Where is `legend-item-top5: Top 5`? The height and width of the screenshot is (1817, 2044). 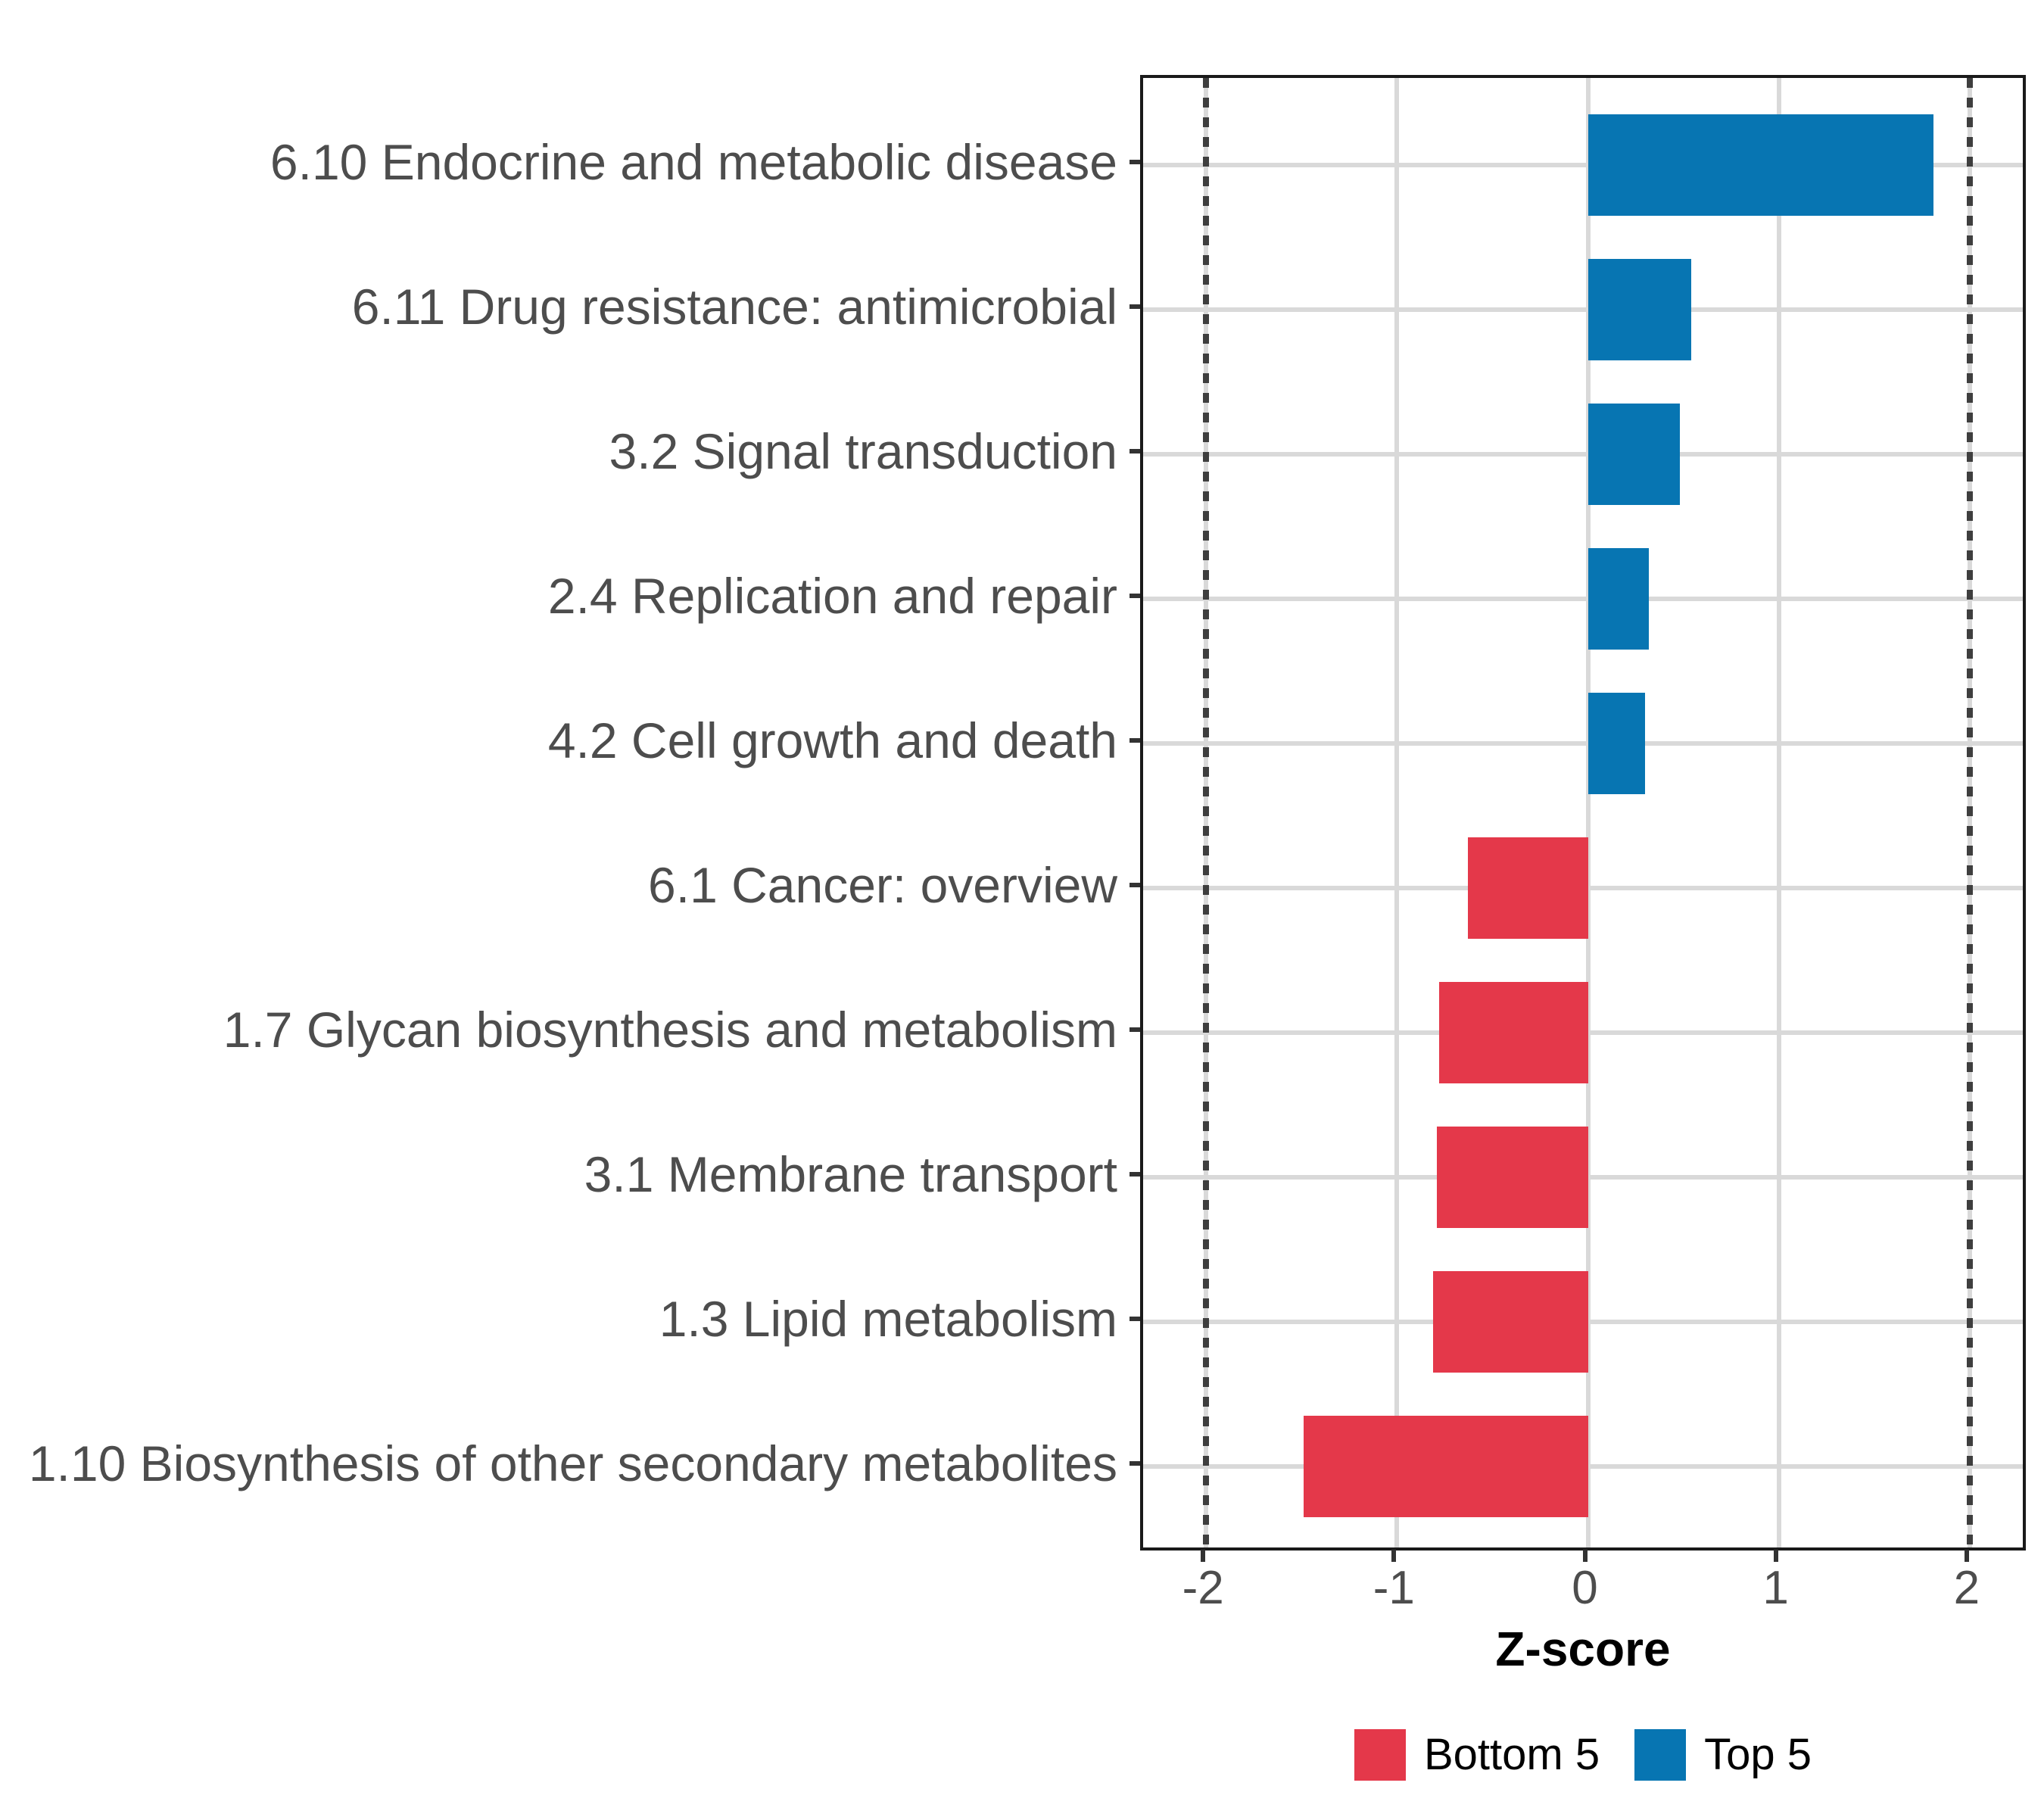 legend-item-top5: Top 5 is located at coordinates (1723, 1755).